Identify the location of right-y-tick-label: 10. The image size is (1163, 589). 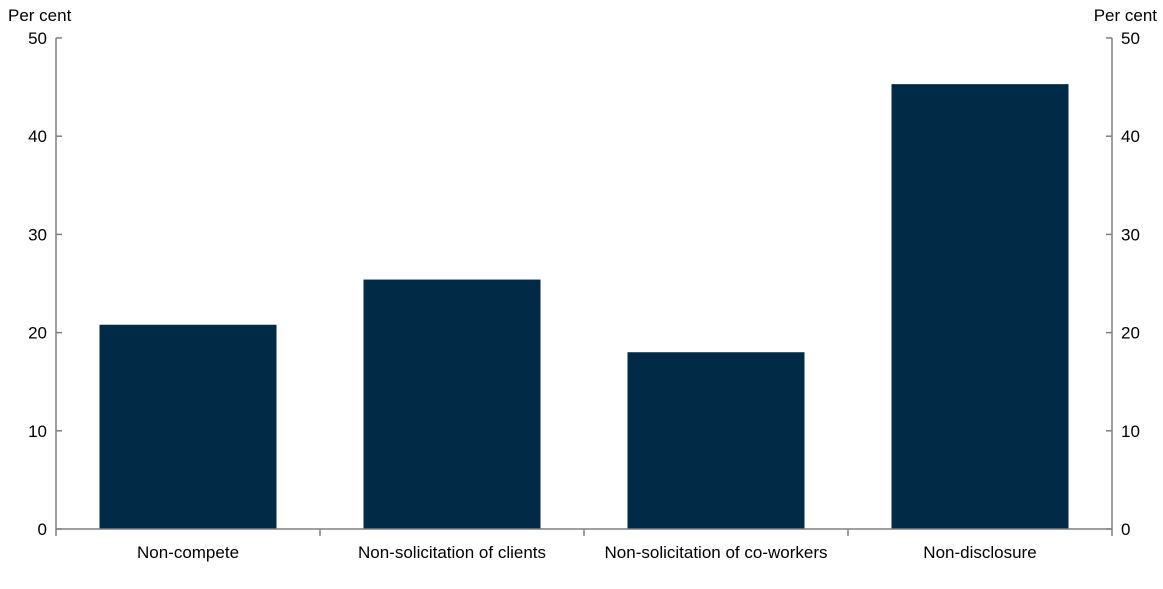
(1130, 431).